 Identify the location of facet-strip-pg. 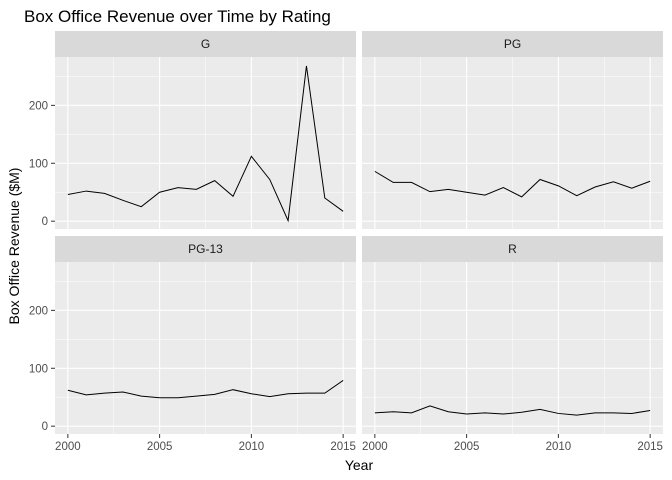
(512, 44).